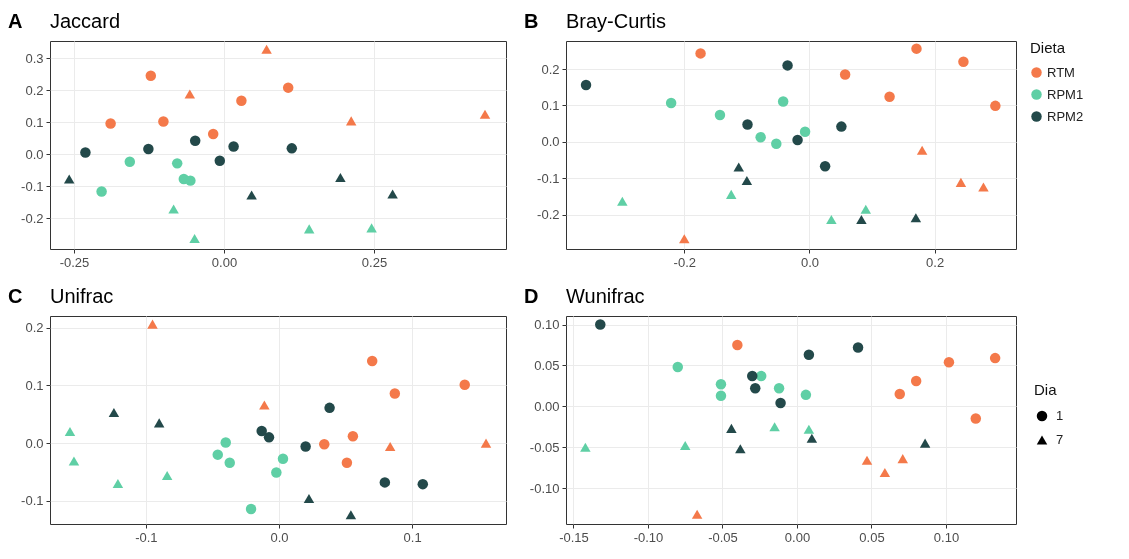 Image resolution: width=1129 pixels, height=559 pixels. What do you see at coordinates (544, 488) in the screenshot?
I see `y-tick-label: -0.10` at bounding box center [544, 488].